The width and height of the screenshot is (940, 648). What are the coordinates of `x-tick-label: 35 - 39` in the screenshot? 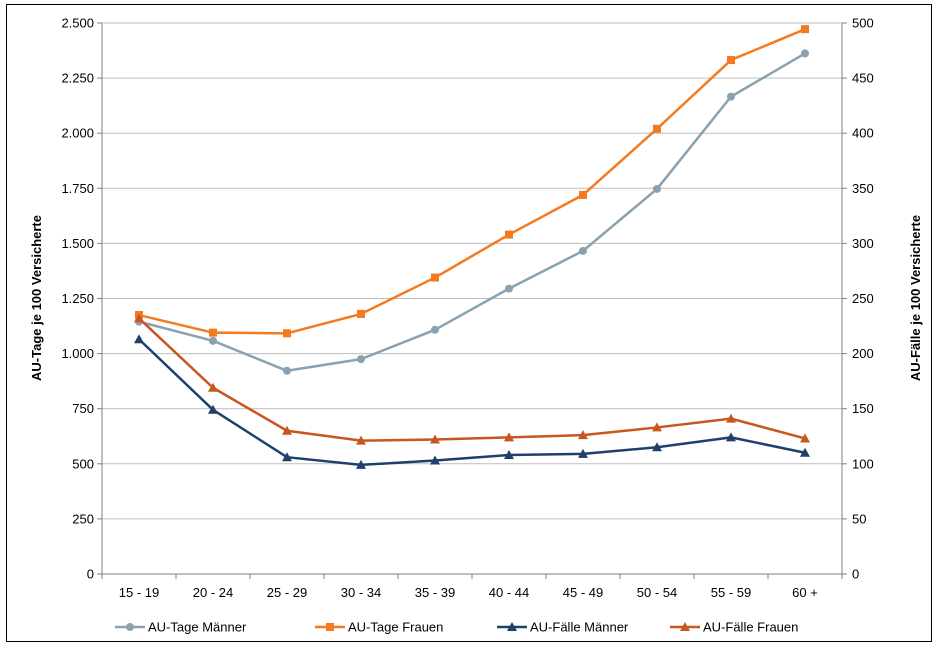 It's located at (435, 592).